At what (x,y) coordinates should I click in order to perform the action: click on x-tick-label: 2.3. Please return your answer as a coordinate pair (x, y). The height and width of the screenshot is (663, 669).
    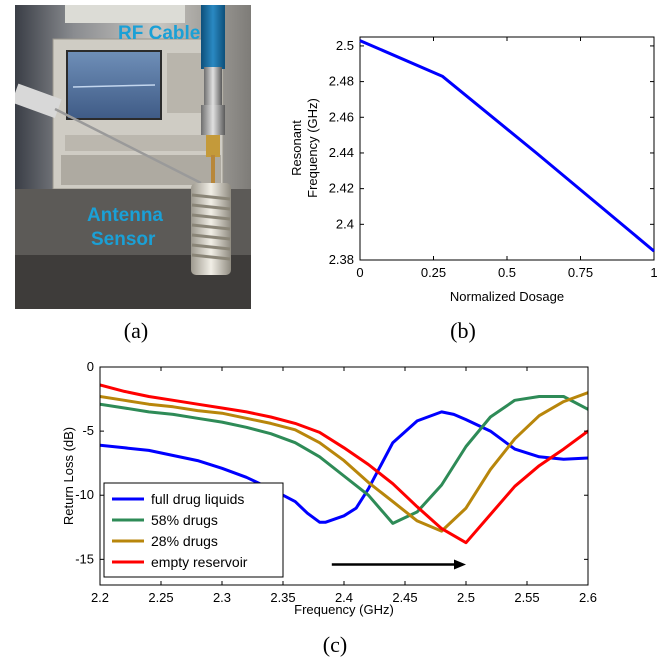
    Looking at the image, I should click on (222, 597).